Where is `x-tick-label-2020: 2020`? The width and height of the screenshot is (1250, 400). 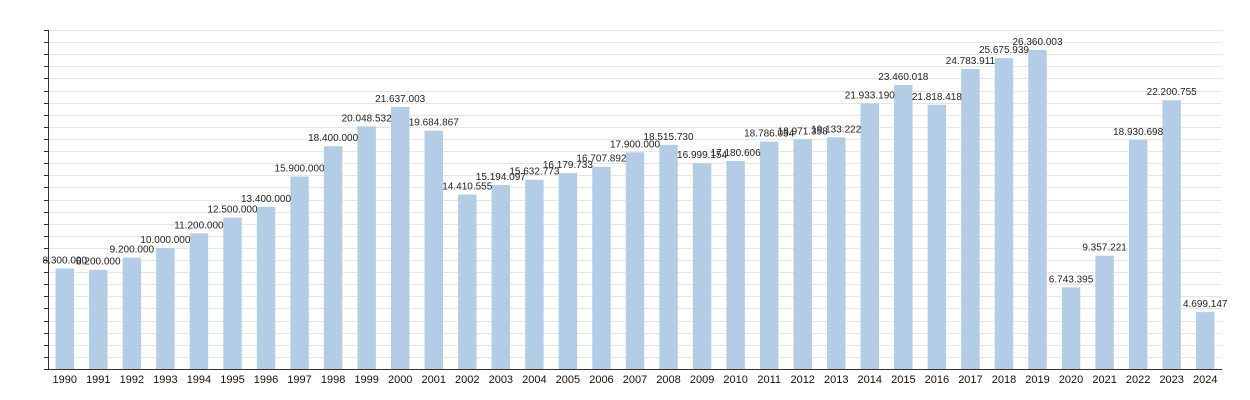
x-tick-label-2020: 2020 is located at coordinates (1071, 380).